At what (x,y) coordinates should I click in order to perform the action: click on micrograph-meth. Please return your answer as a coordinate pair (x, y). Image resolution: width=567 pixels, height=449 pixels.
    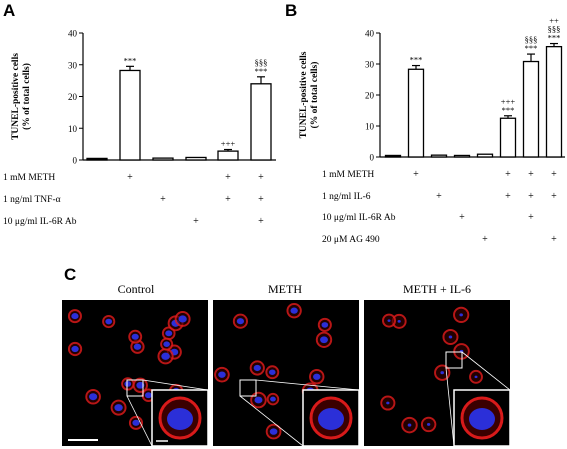
    Looking at the image, I should click on (286, 373).